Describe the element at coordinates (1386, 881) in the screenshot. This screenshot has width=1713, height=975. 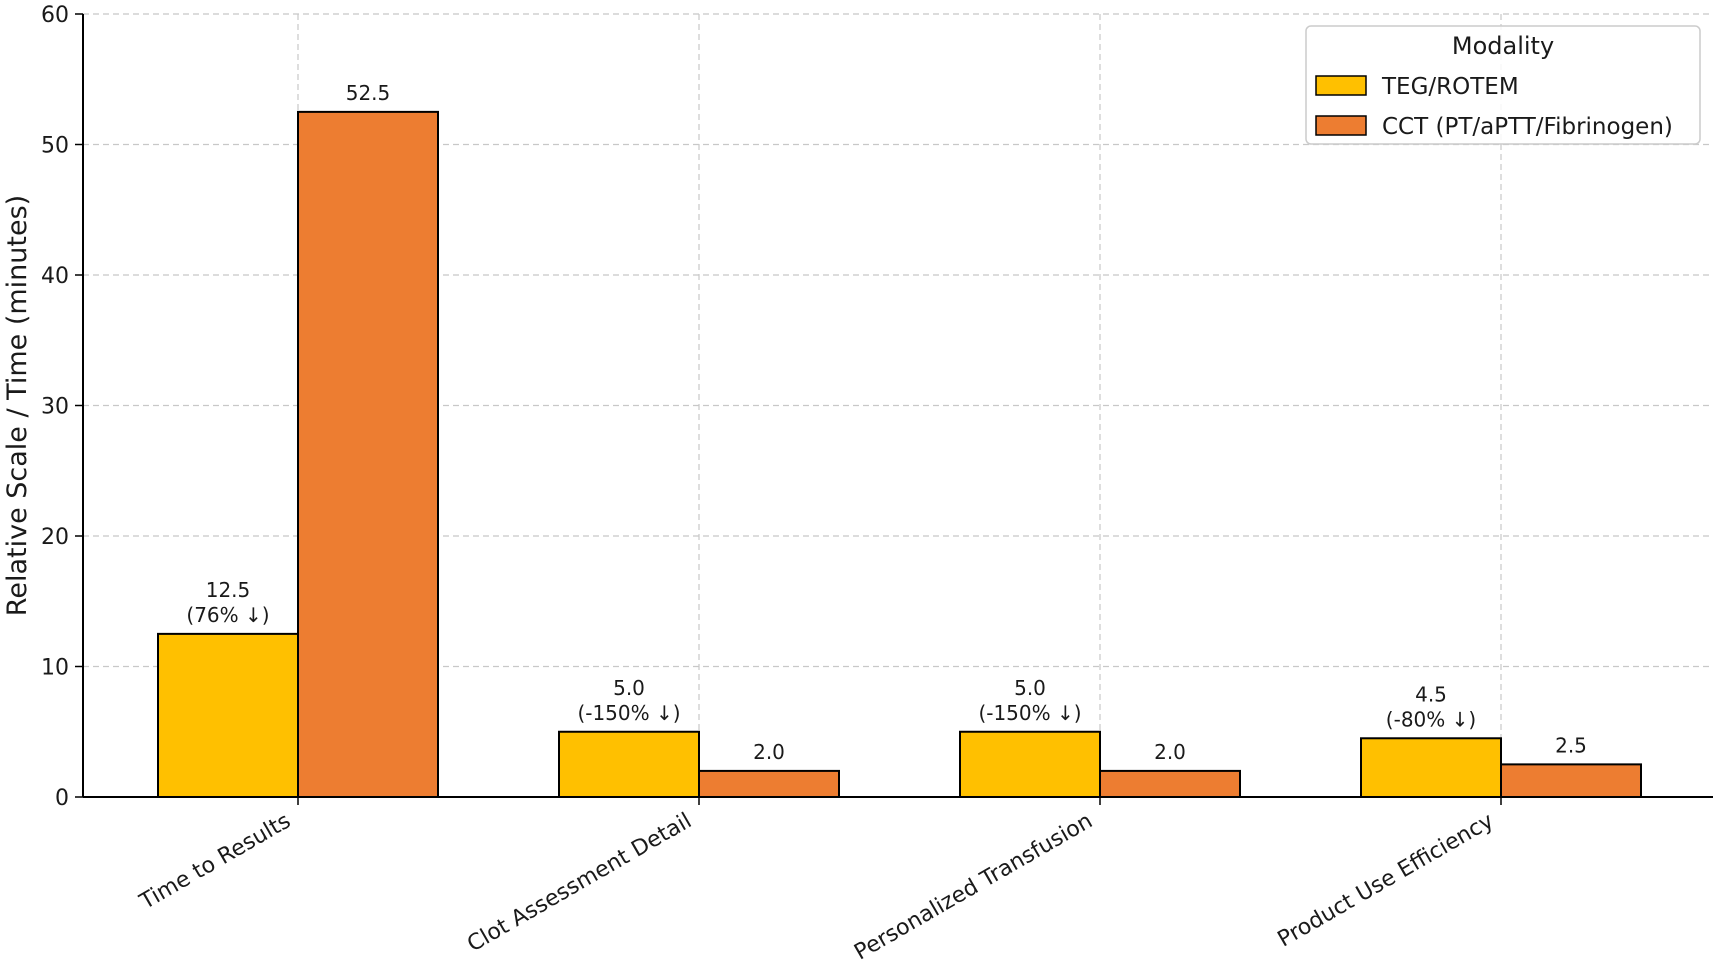
I see `x-tick-label: Product Use Efficiency` at that location.